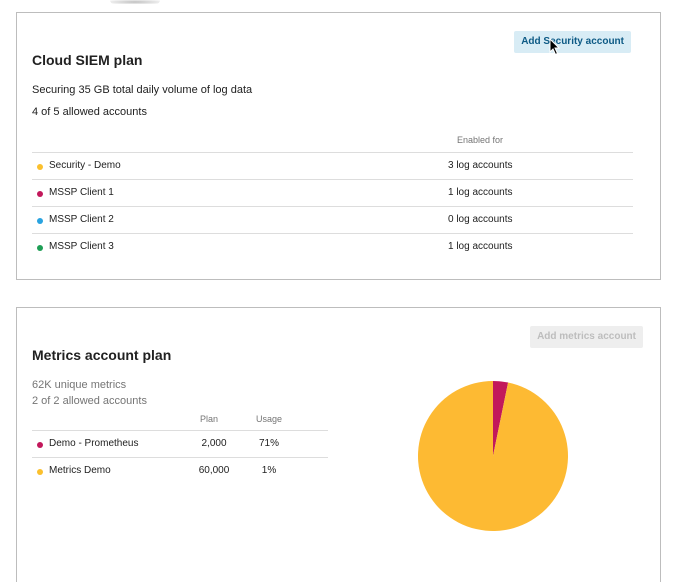 The height and width of the screenshot is (582, 678). Describe the element at coordinates (555, 47) in the screenshot. I see `mouse-cursor-icon` at that location.